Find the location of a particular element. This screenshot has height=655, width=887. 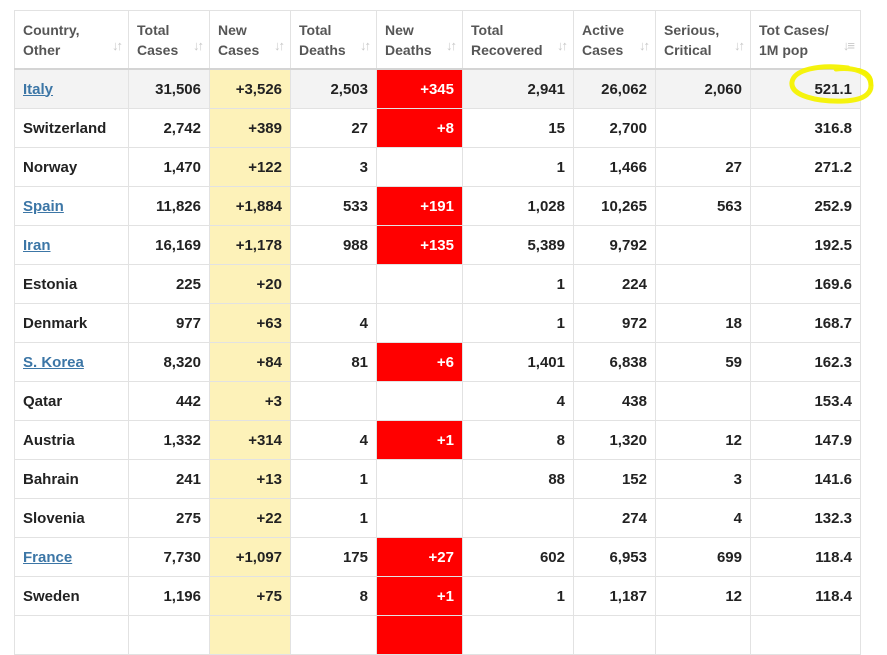

cell-total-recovered: 602 is located at coordinates (518, 557).